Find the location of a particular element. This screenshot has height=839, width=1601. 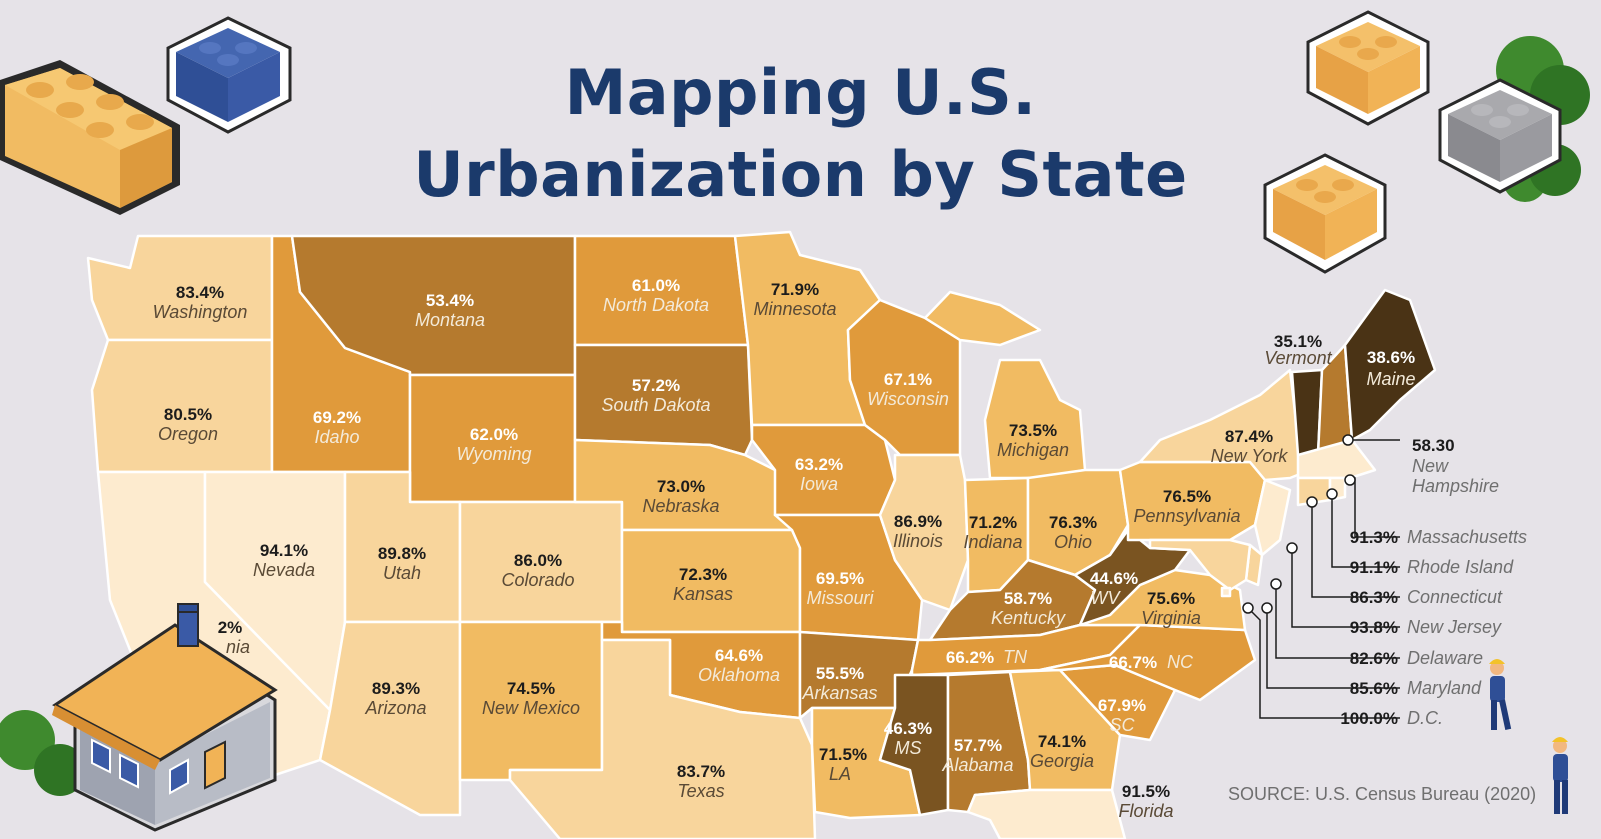

label-arizona-pct: 89.3% is located at coordinates (396, 688).